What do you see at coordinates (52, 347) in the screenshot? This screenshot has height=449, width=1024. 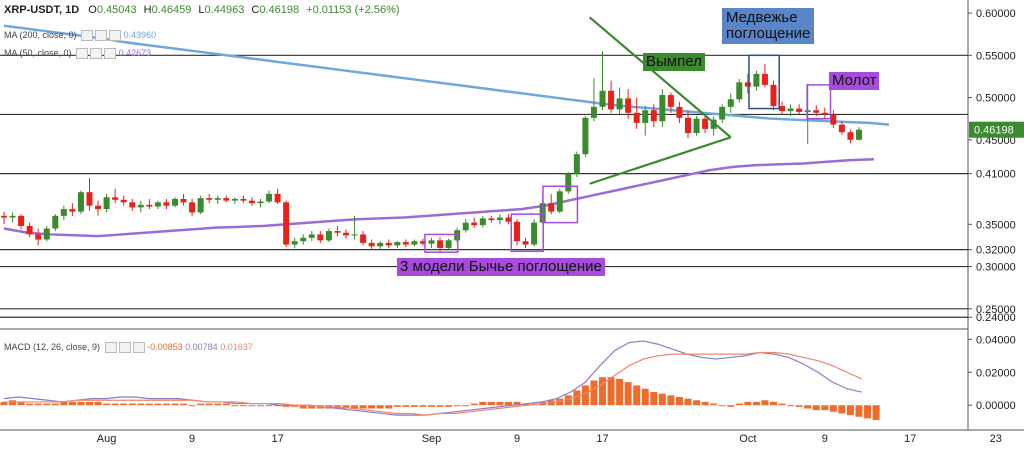 I see `macd-label: MACD (12, 26, close, 9)` at bounding box center [52, 347].